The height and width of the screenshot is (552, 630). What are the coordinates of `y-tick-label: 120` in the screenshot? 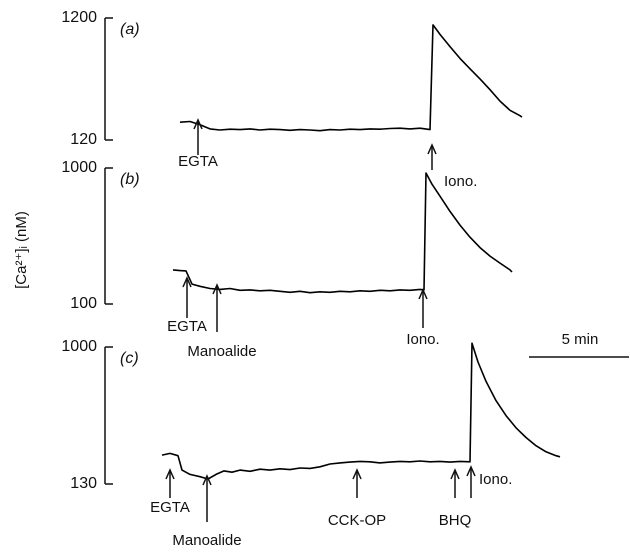 It's located at (83, 139).